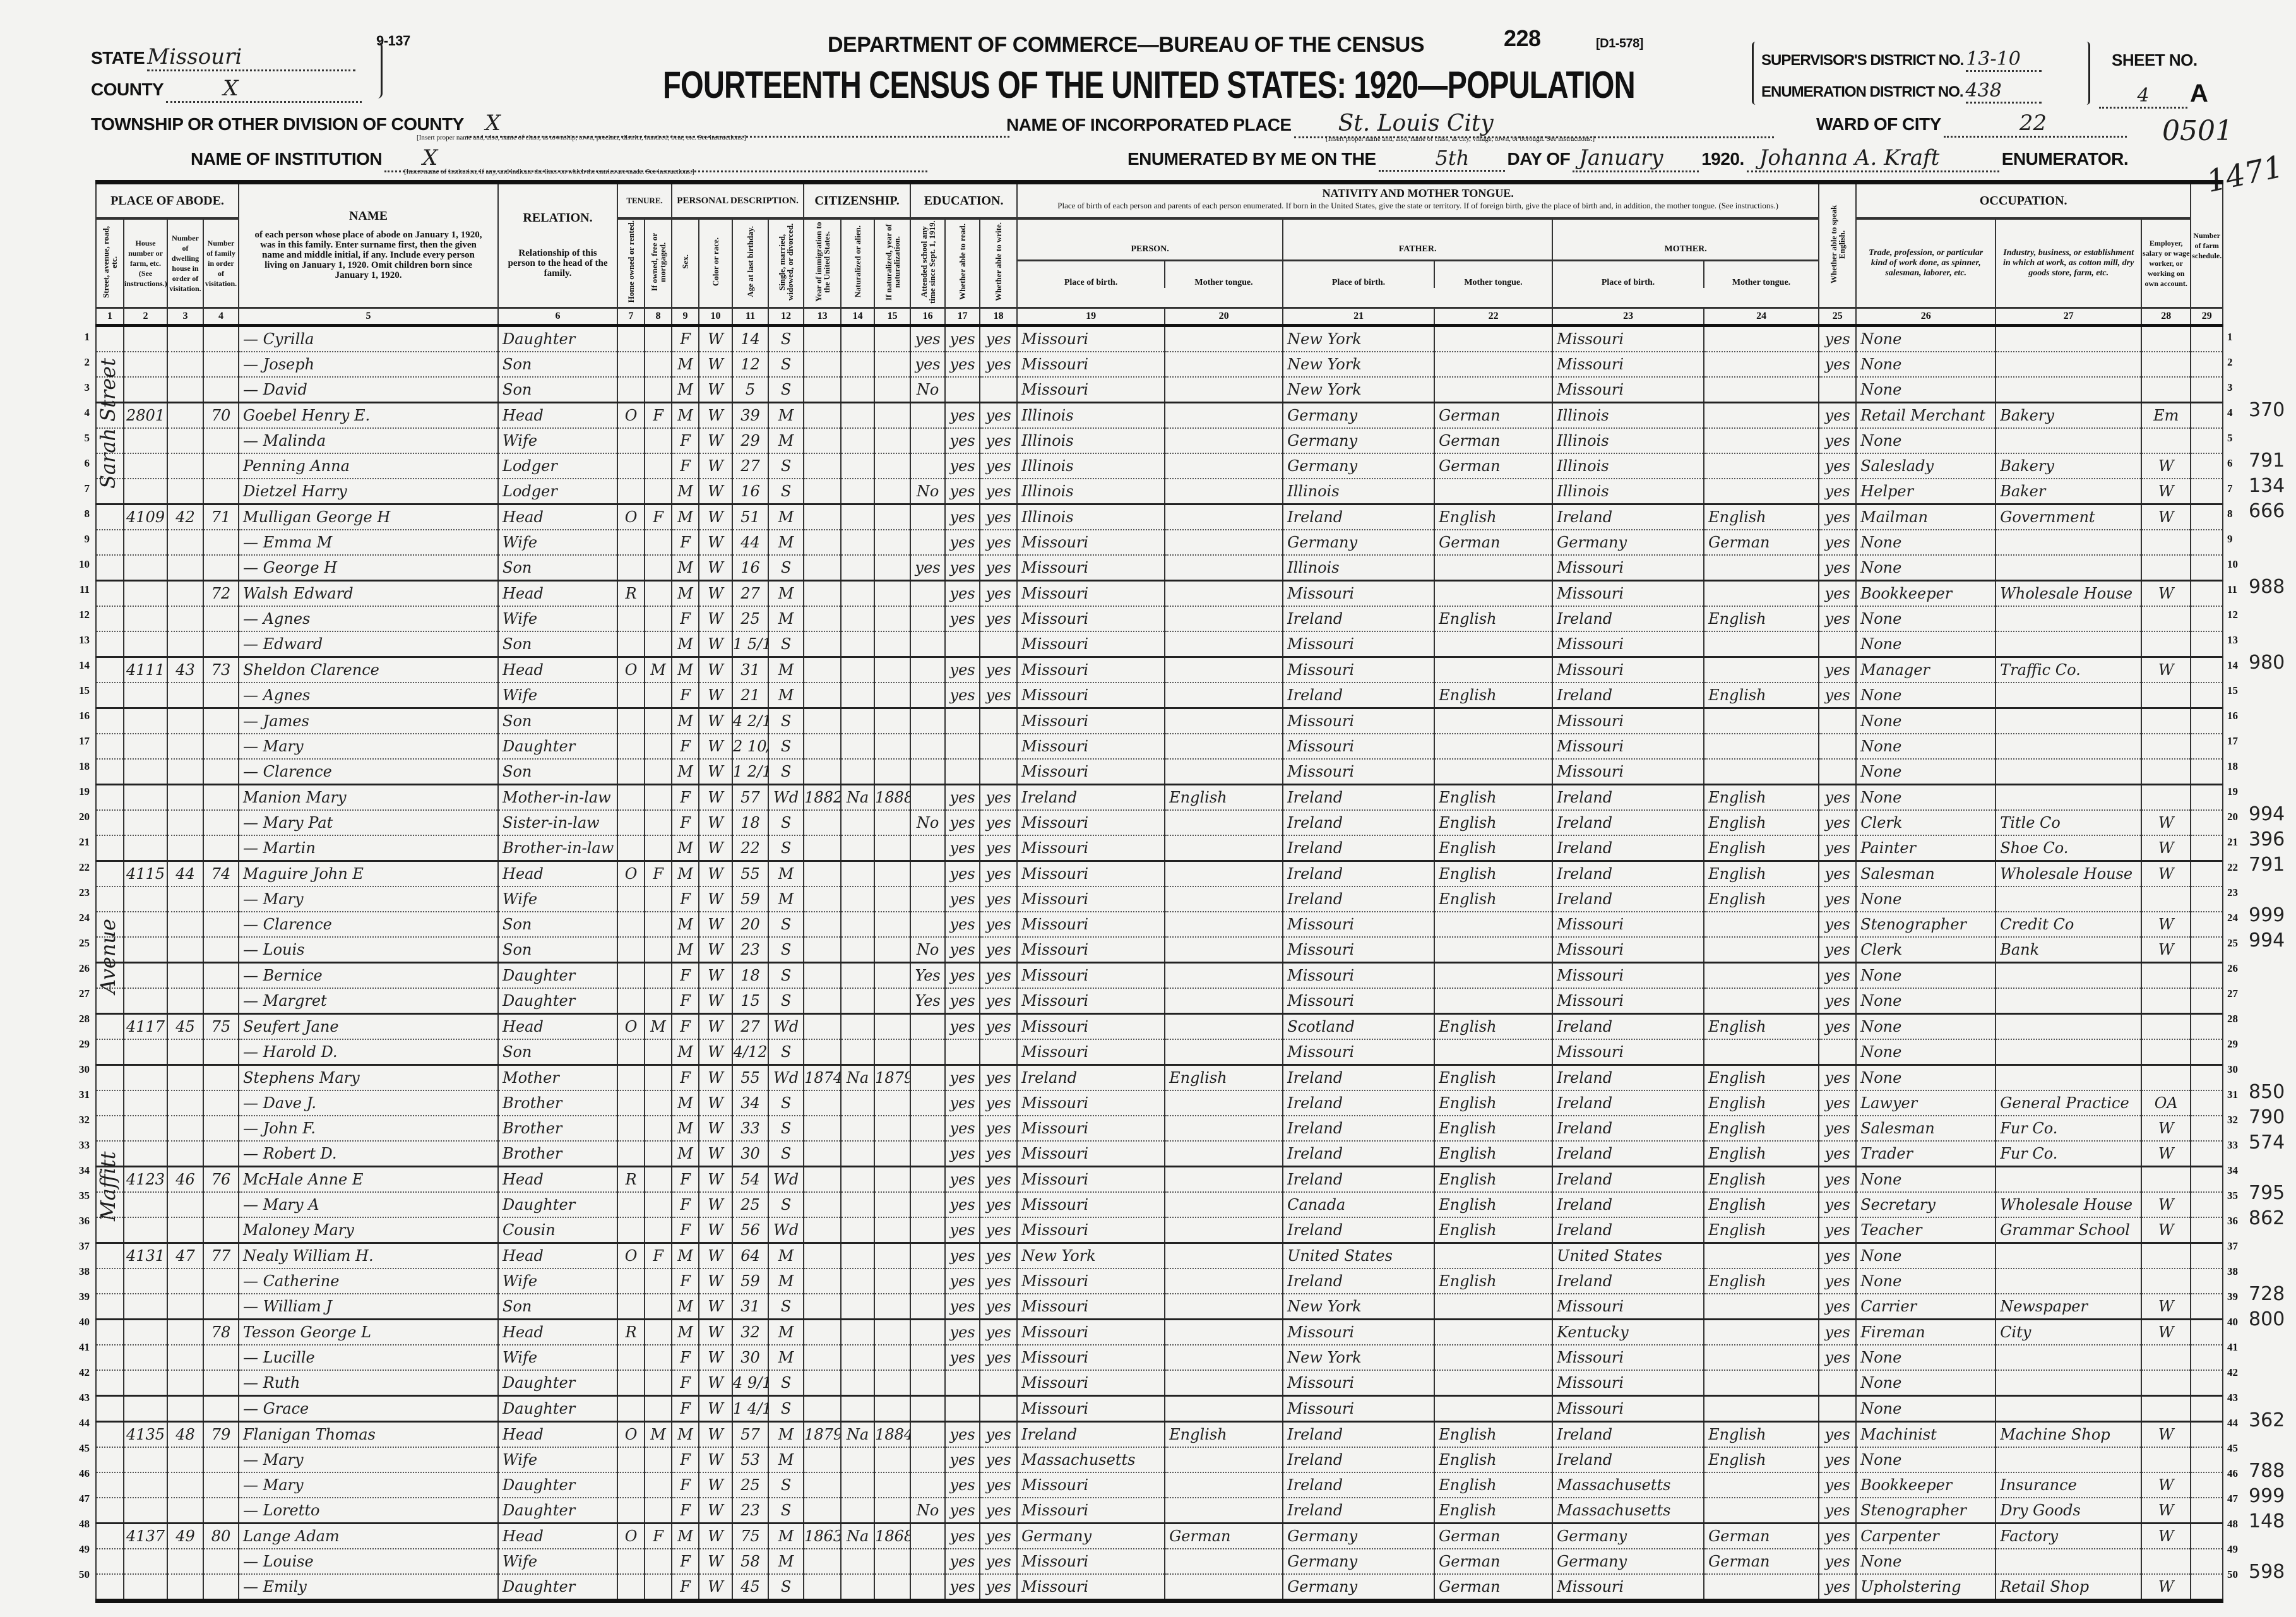 This screenshot has width=2296, height=1617. What do you see at coordinates (751, 873) in the screenshot?
I see `age-cell: 55` at bounding box center [751, 873].